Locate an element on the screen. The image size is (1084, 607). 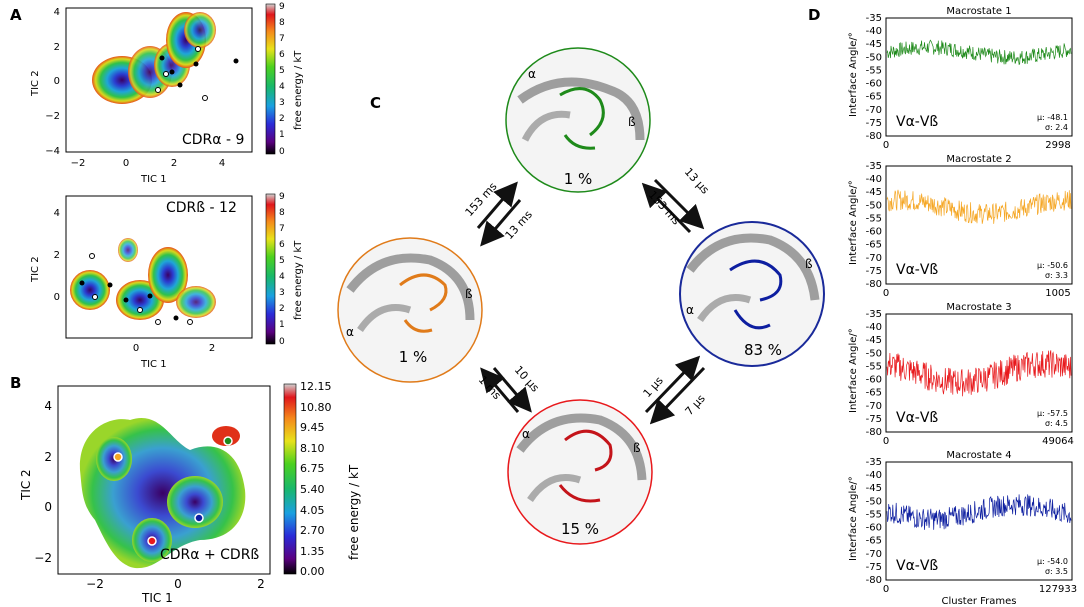
arrow-m4-to-m1 is located at coordinates (666, 208).